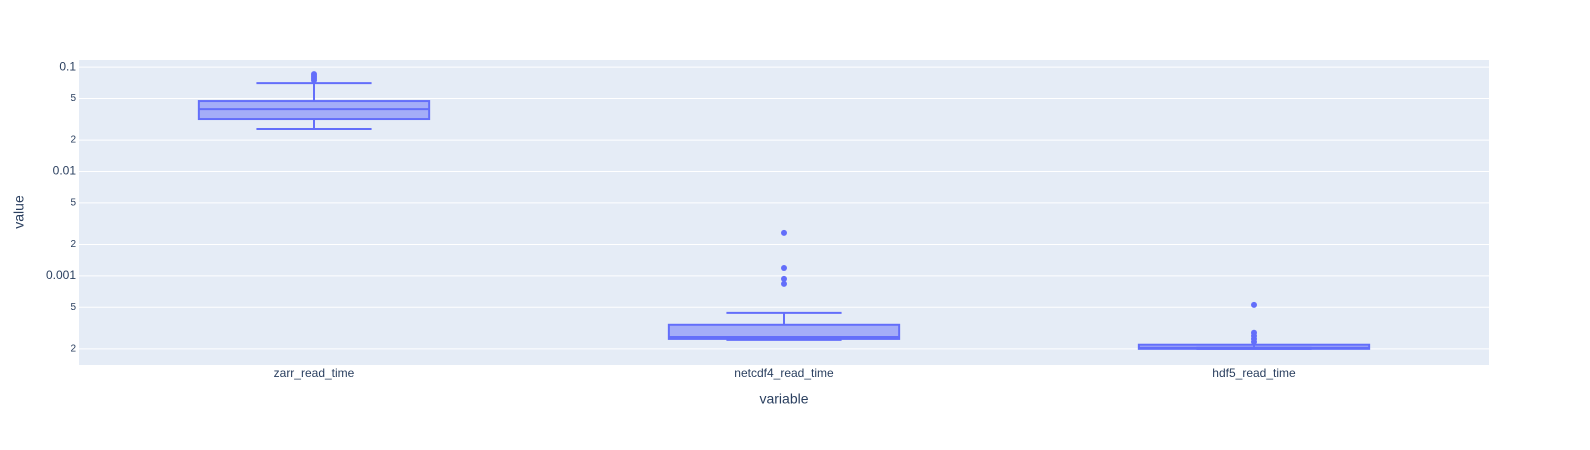  I want to click on y-axis-title: value, so click(19, 212).